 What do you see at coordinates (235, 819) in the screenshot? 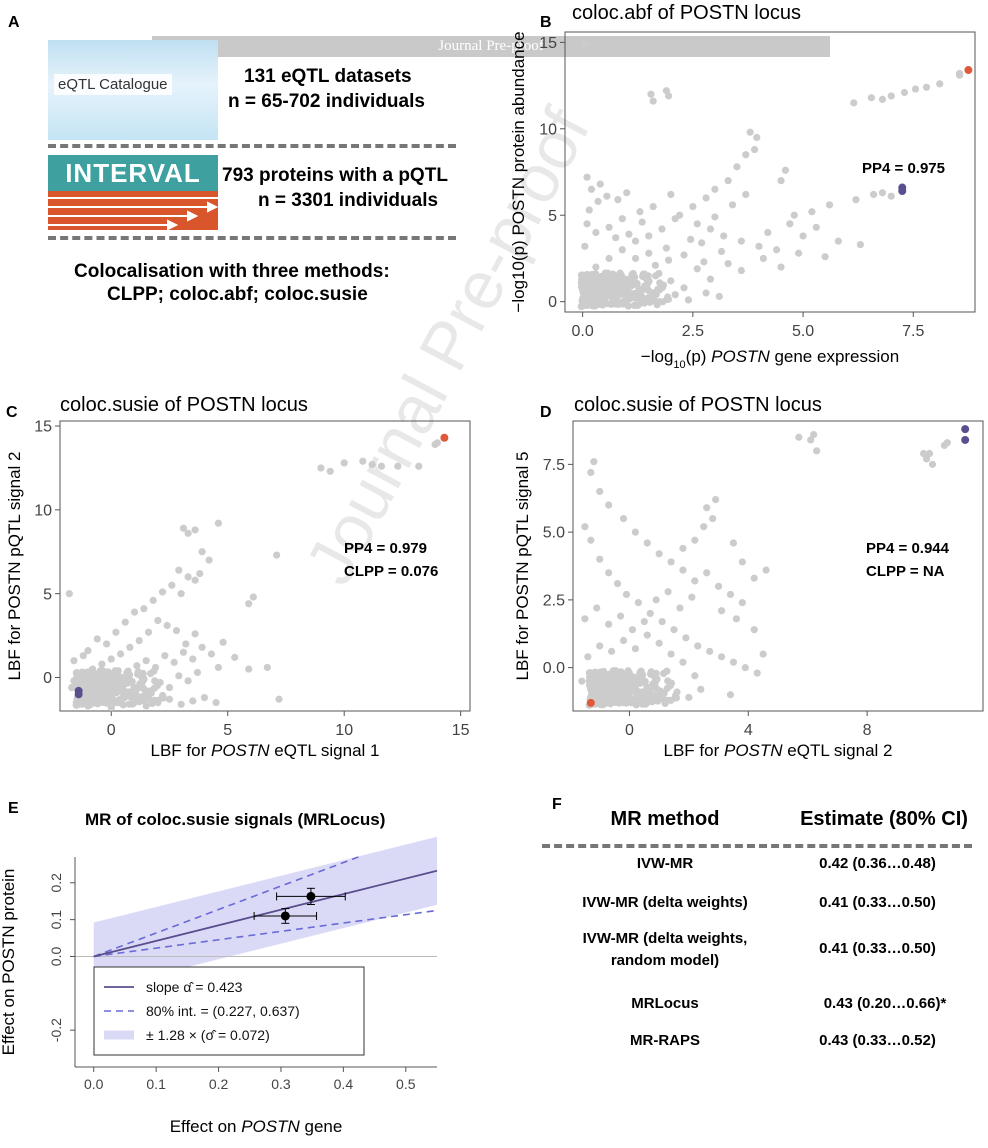
I see `chart-e-title: MR of coloc.susie signals (MRLocus)` at bounding box center [235, 819].